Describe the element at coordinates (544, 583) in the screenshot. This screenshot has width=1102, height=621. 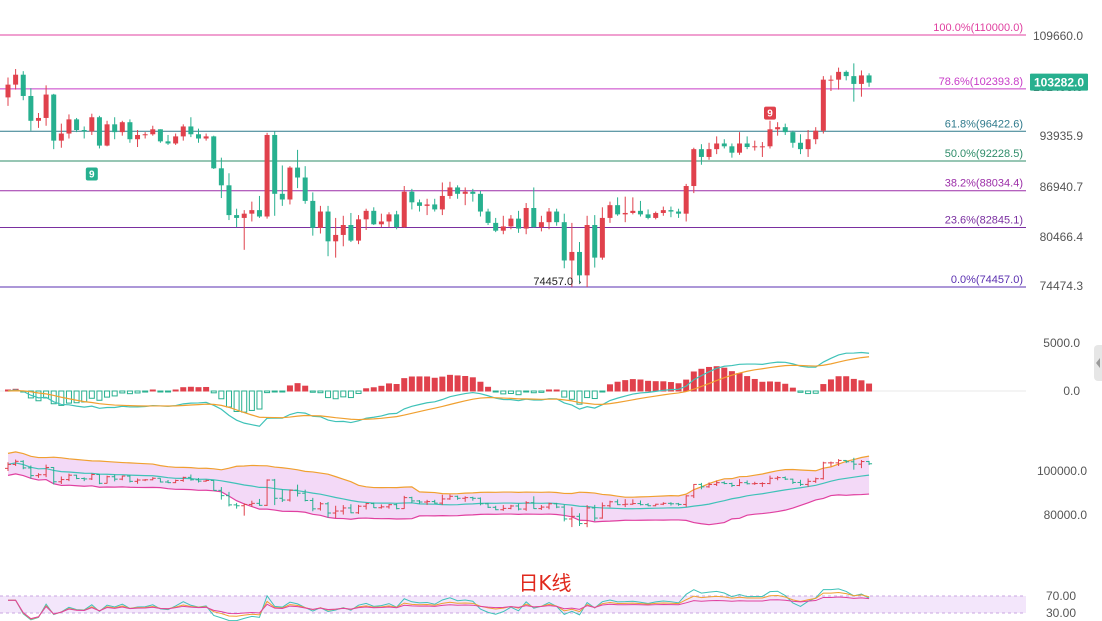
I see `chart-caption: 日K线` at that location.